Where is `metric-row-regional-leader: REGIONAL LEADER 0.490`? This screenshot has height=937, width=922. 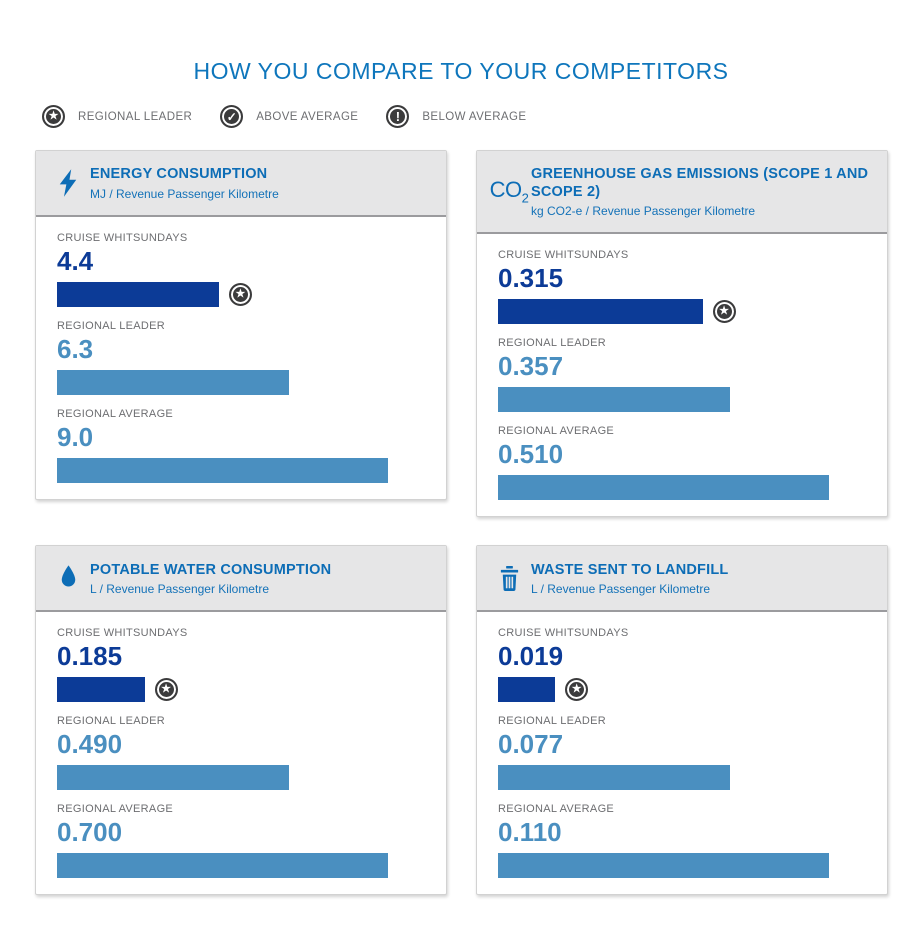 metric-row-regional-leader: REGIONAL LEADER 0.490 is located at coordinates (241, 753).